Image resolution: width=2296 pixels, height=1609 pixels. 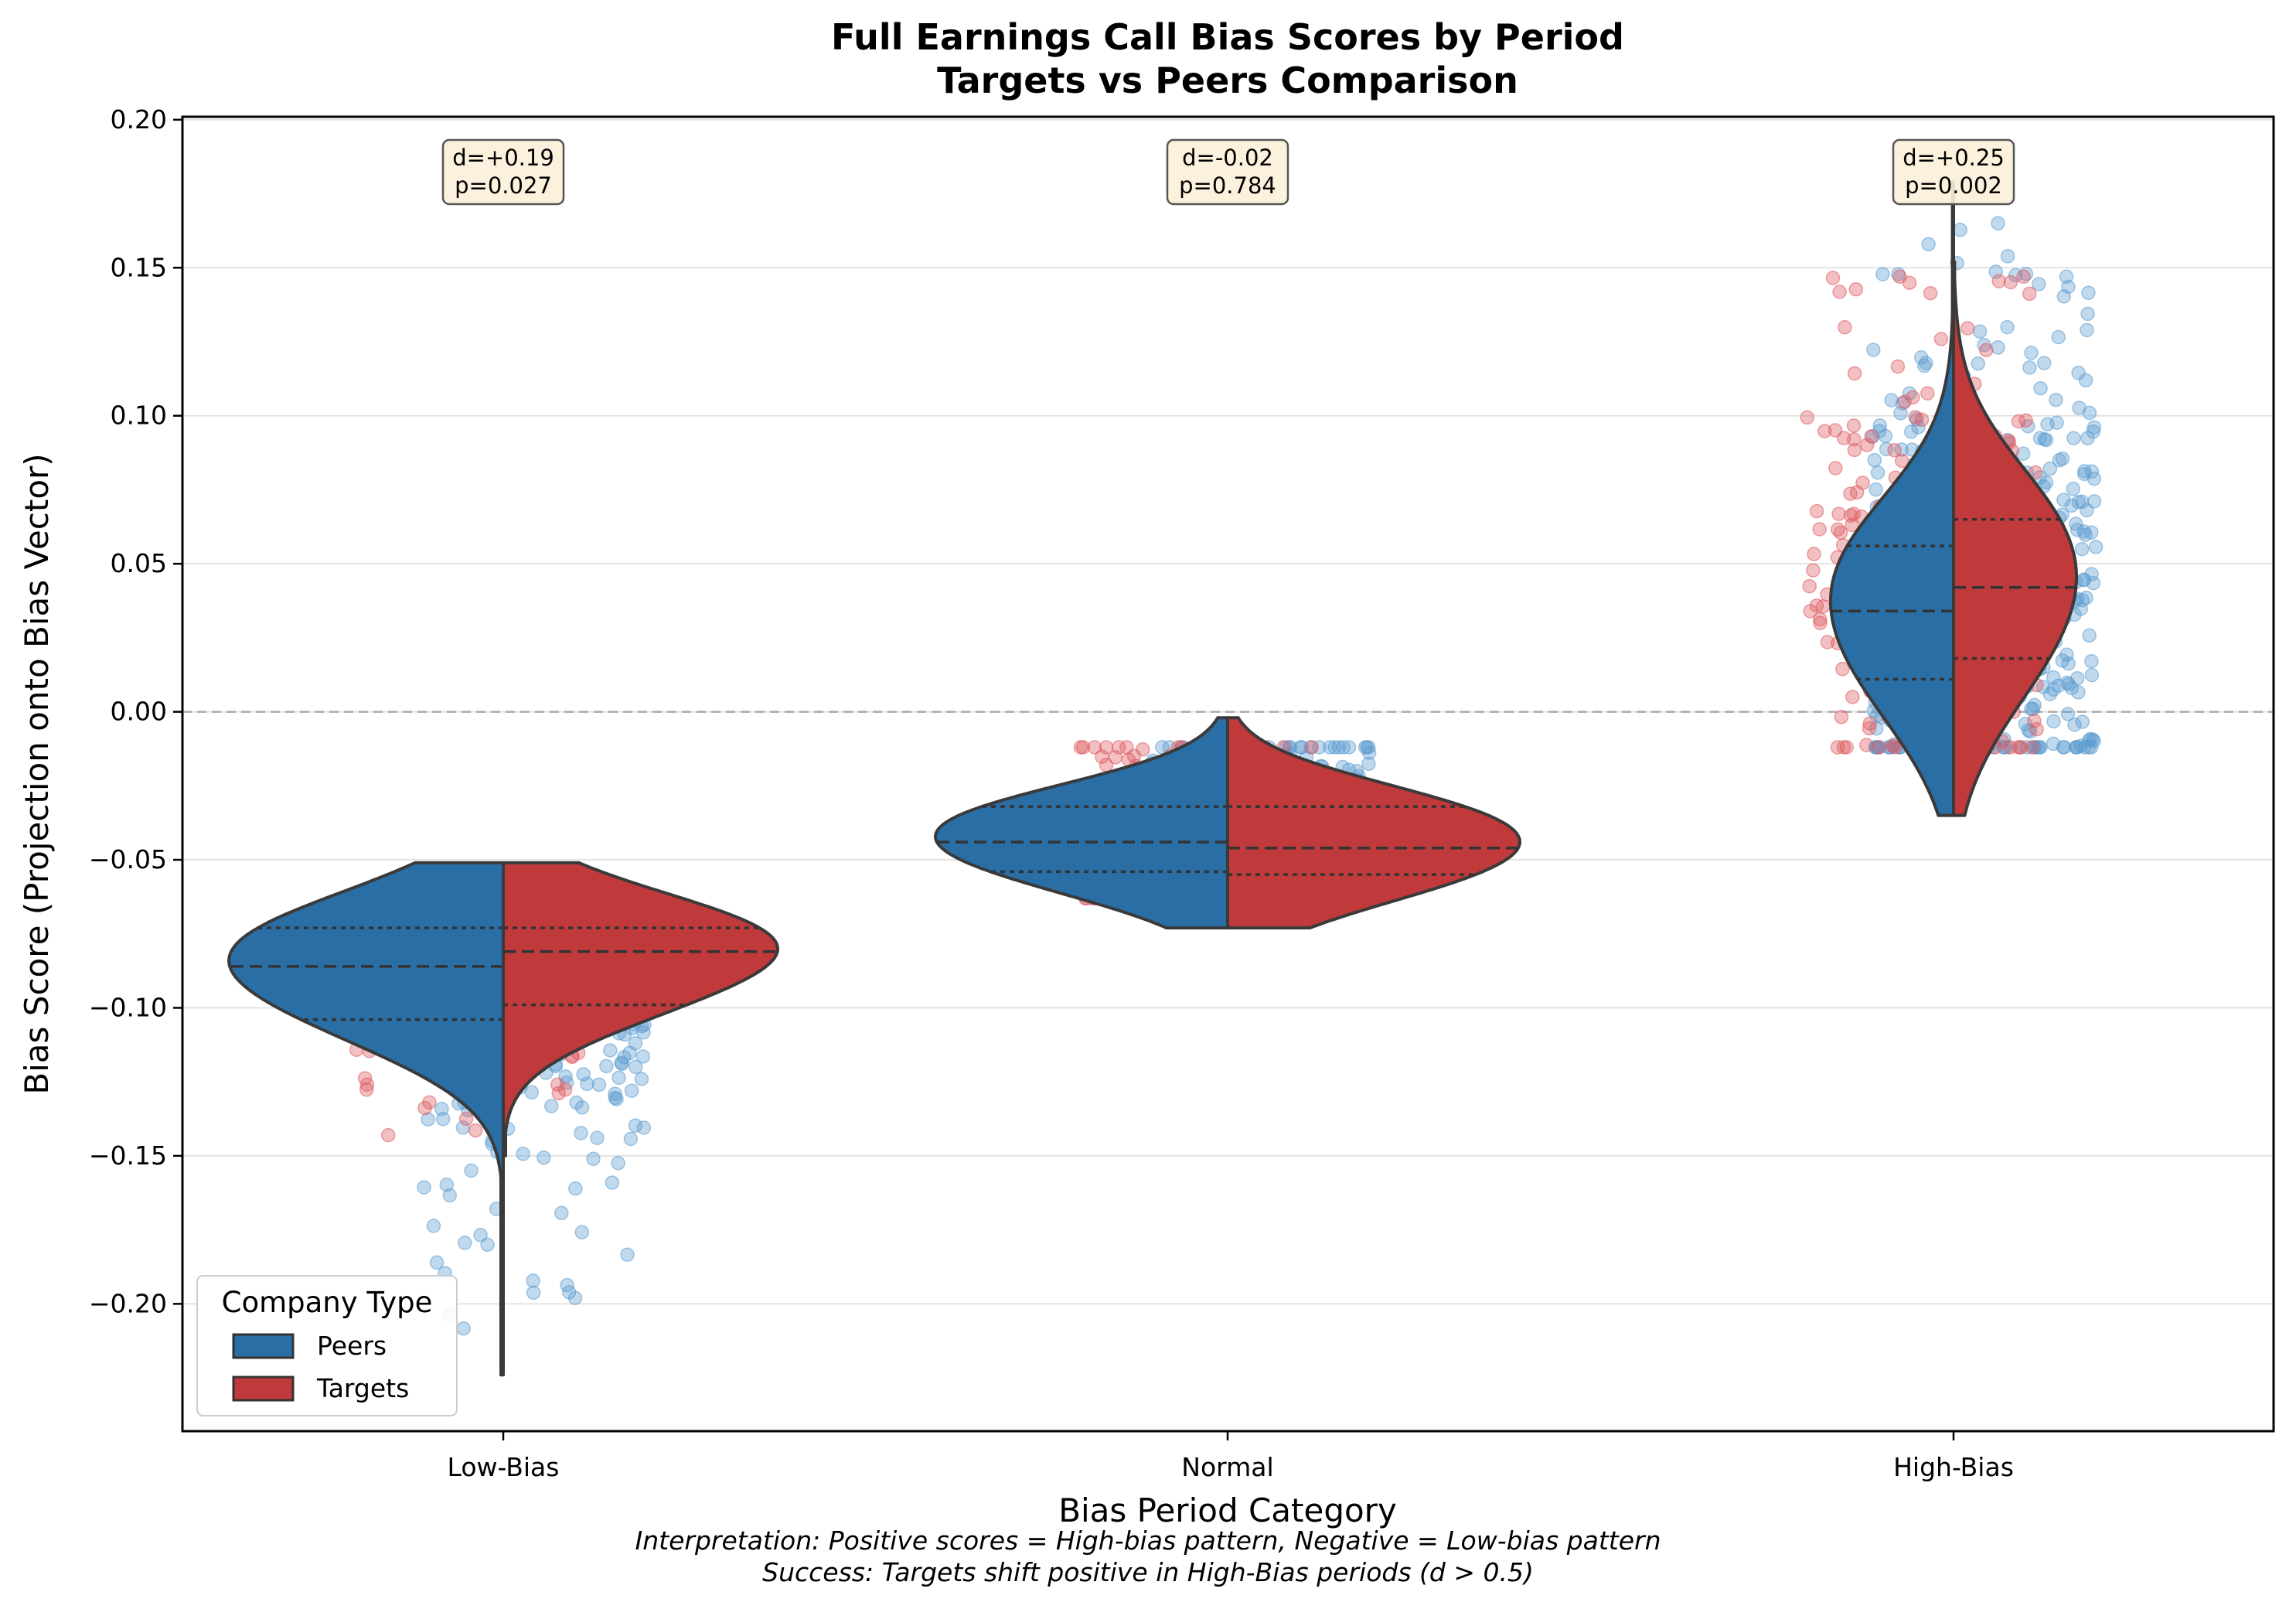 What do you see at coordinates (135, 711) in the screenshot?
I see `y-axis: 0.20 0.15 0.10 0.05 0.00 −0.05 −0.10 −0.15 −0.20` at bounding box center [135, 711].